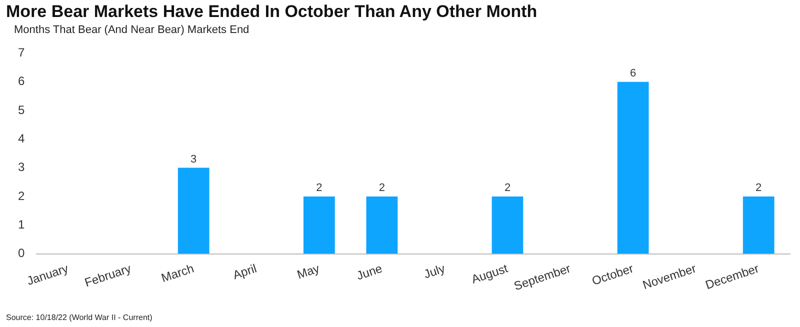 This screenshot has width=800, height=327. Describe the element at coordinates (369, 272) in the screenshot. I see `x-tick-label: June` at that location.